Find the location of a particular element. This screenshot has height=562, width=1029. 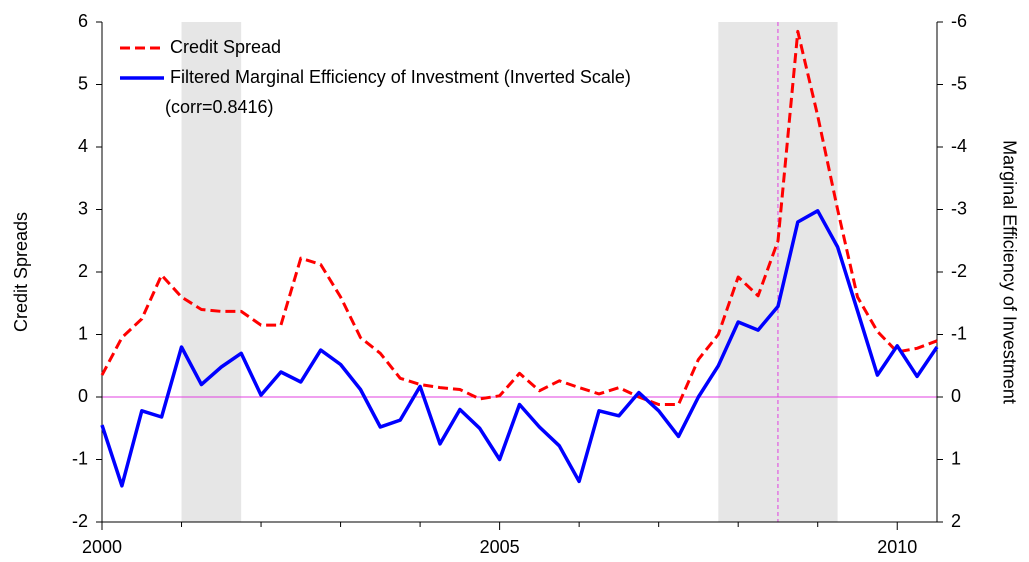

y2-tick-label: 2 is located at coordinates (956, 521).